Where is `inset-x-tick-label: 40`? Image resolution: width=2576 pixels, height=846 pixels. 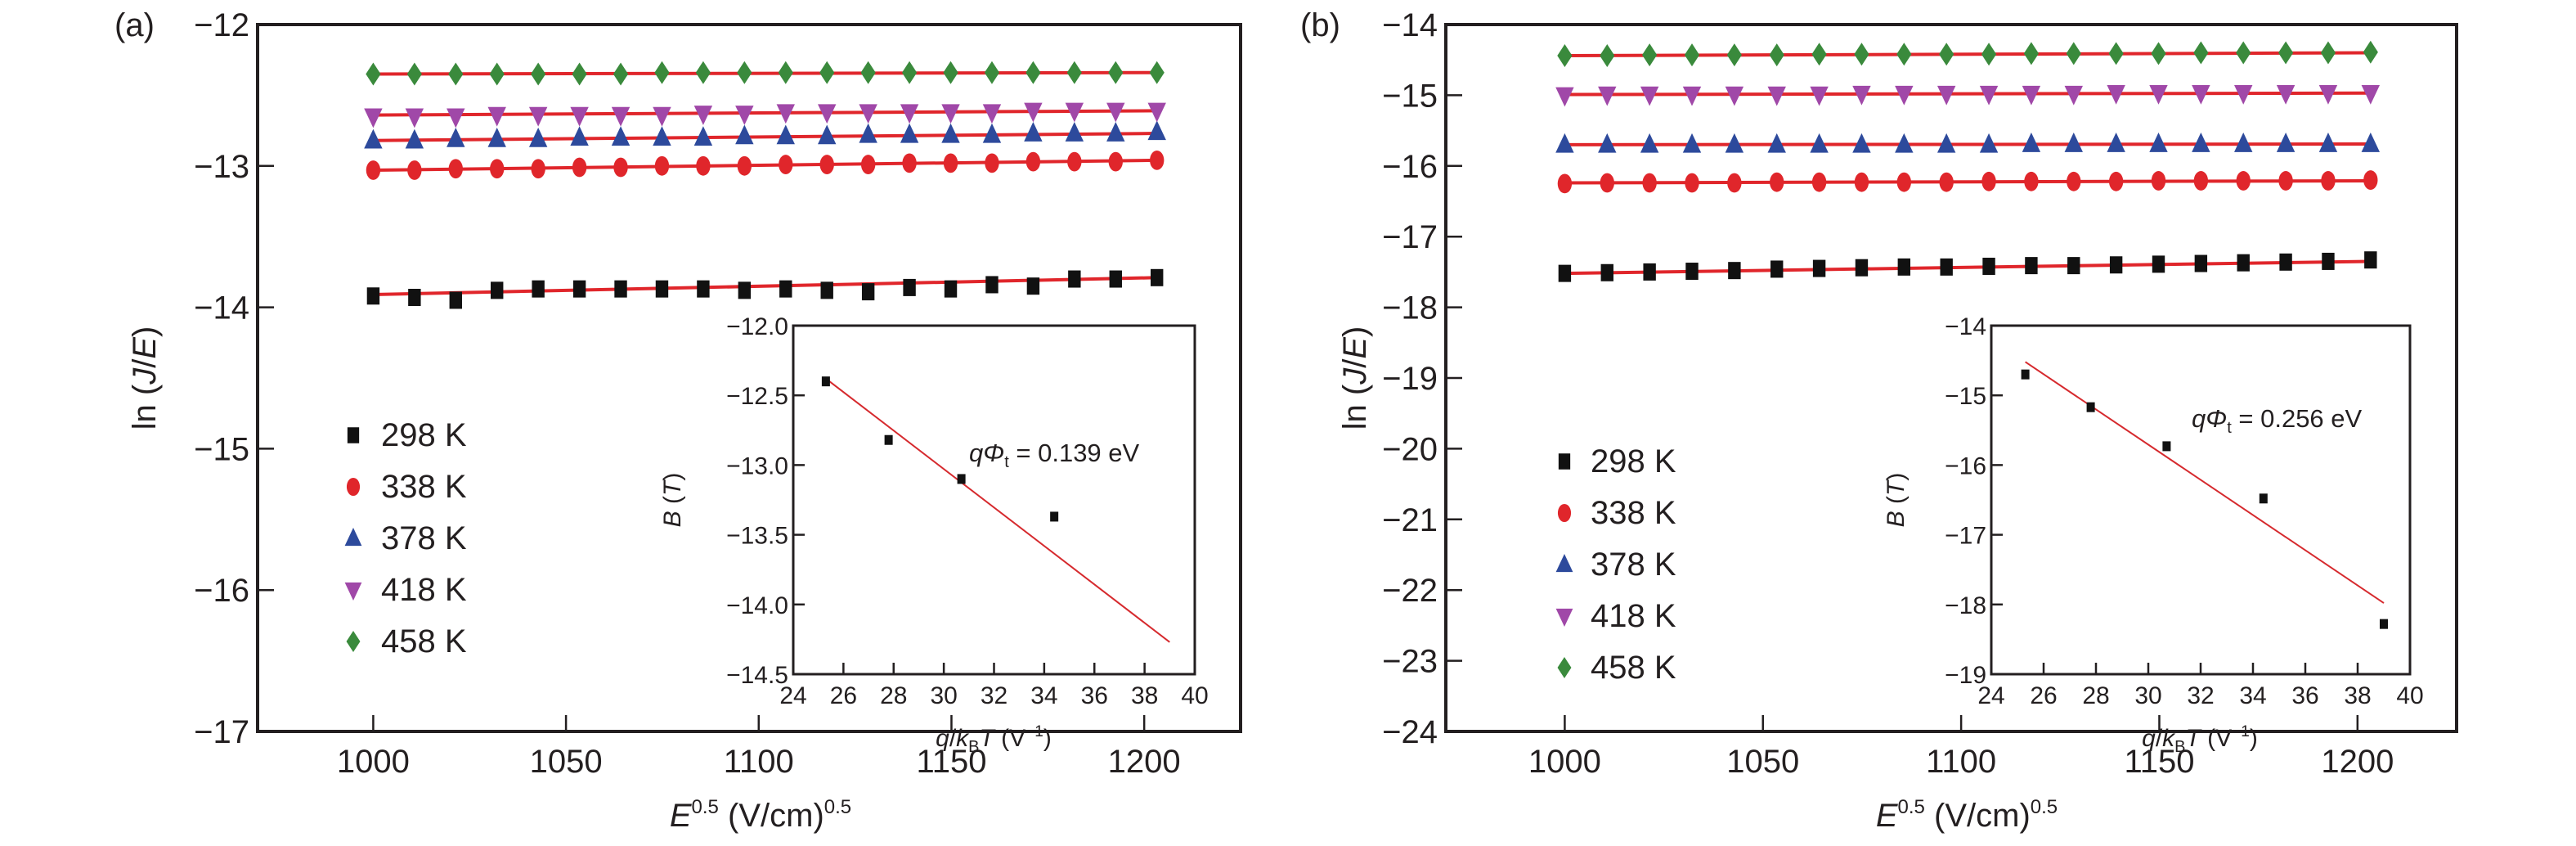
inset-x-tick-label: 40 is located at coordinates (2409, 696).